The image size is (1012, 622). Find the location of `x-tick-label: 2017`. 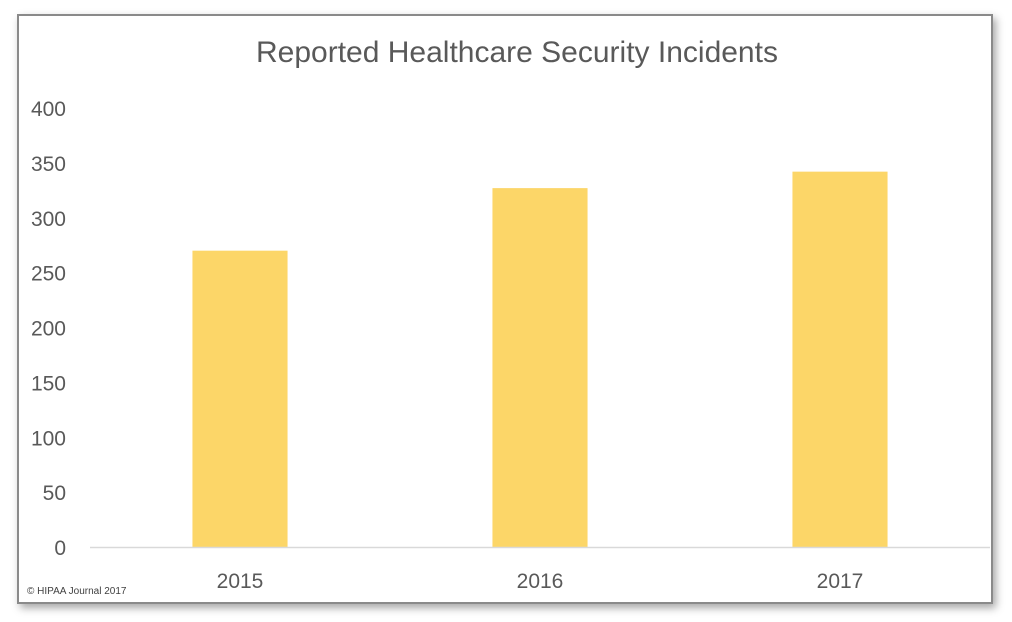

x-tick-label: 2017 is located at coordinates (840, 581).